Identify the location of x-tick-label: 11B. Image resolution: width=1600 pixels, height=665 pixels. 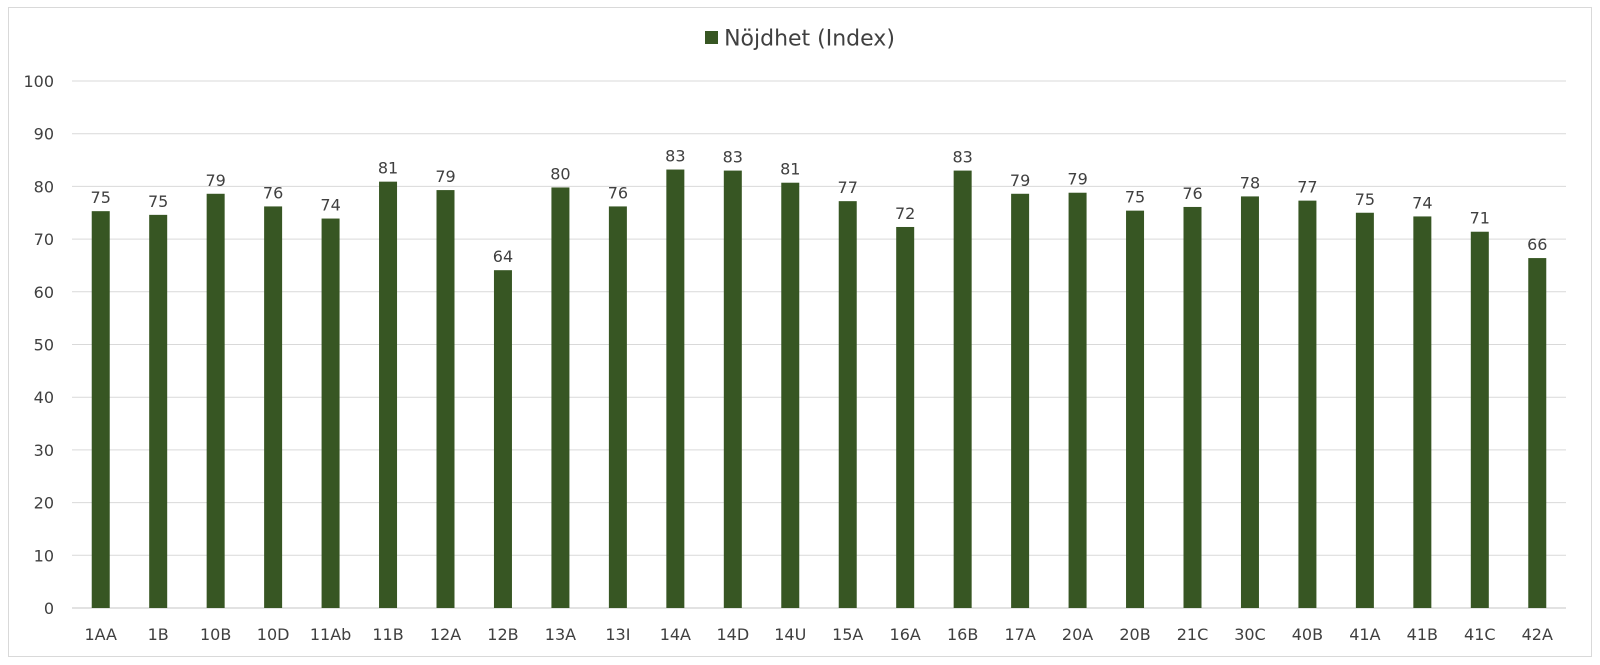
(387, 634).